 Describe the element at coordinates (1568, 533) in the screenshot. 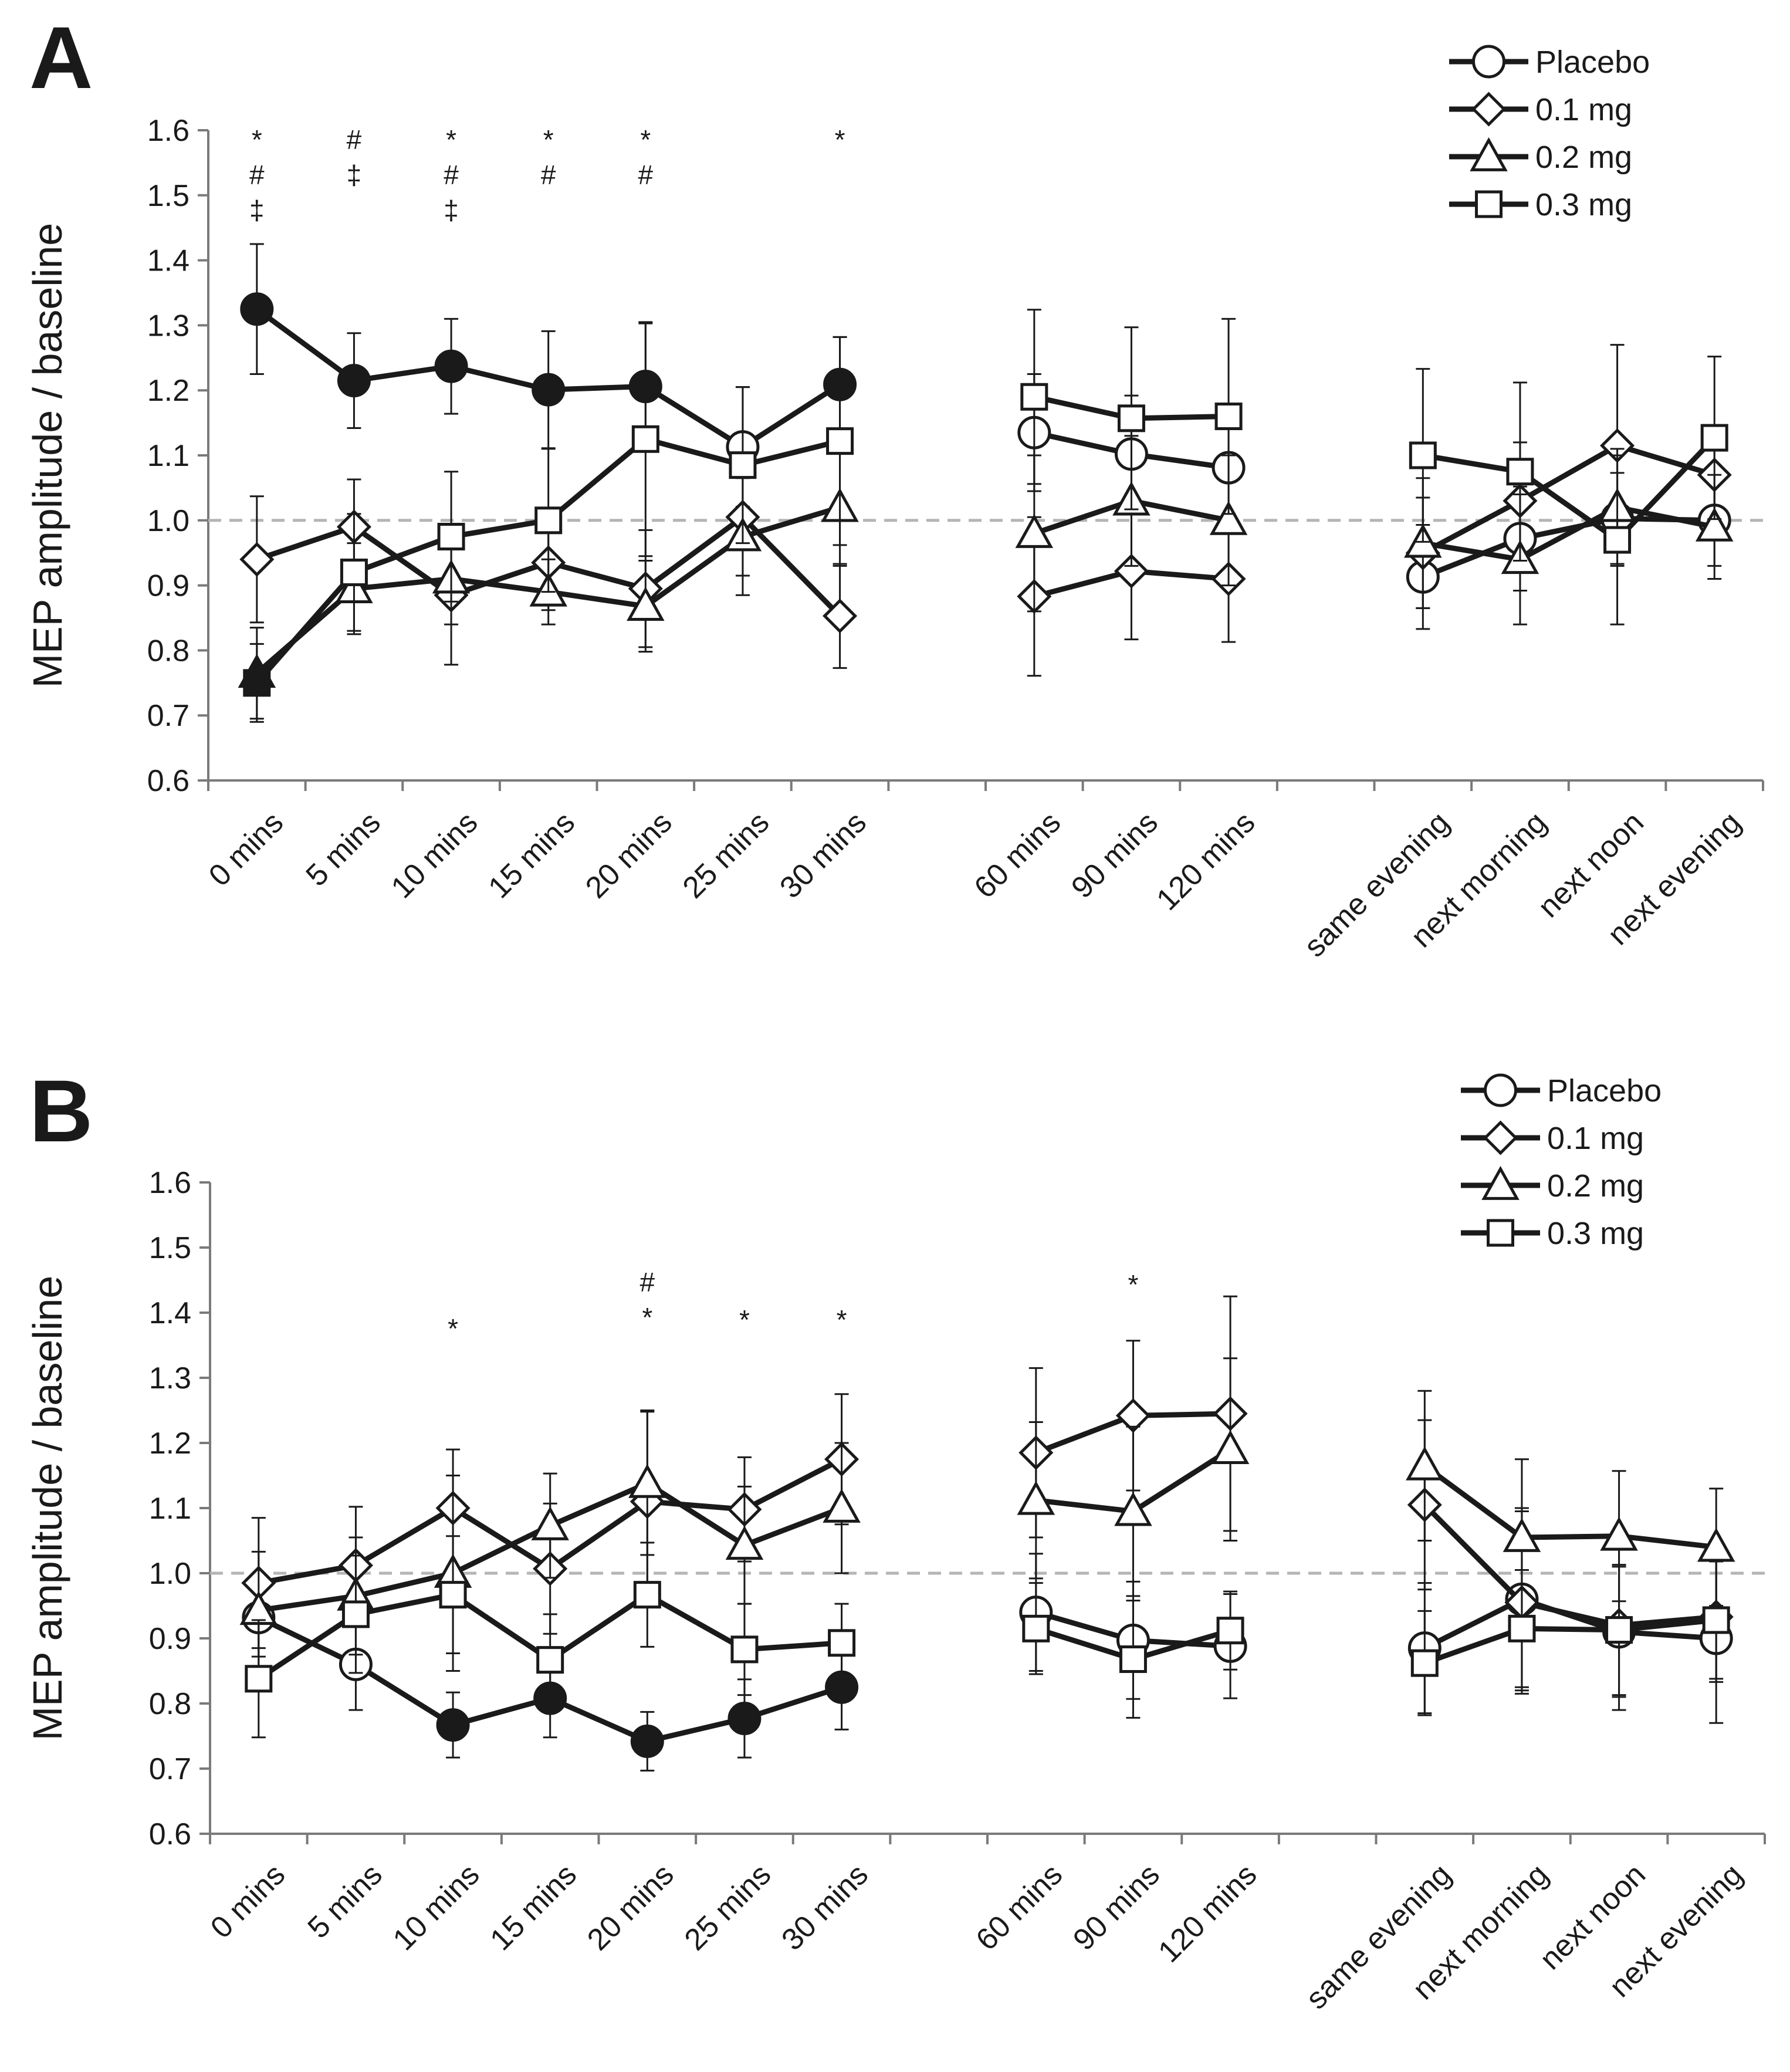

I see `panel-a-series-0-2-mg-line` at that location.